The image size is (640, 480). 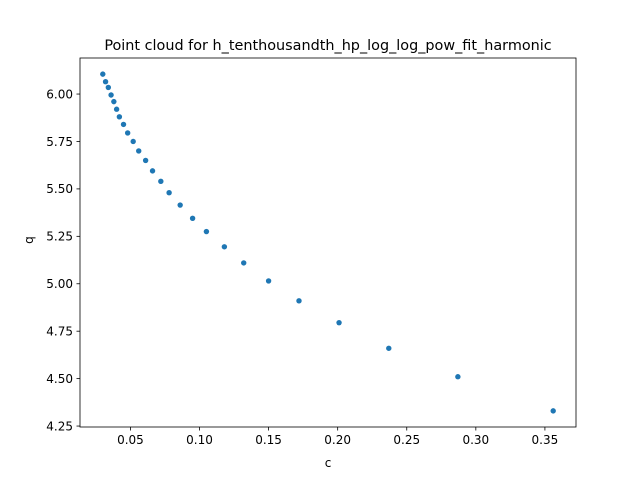 What do you see at coordinates (406, 440) in the screenshot?
I see `x-tick-label: 0.25` at bounding box center [406, 440].